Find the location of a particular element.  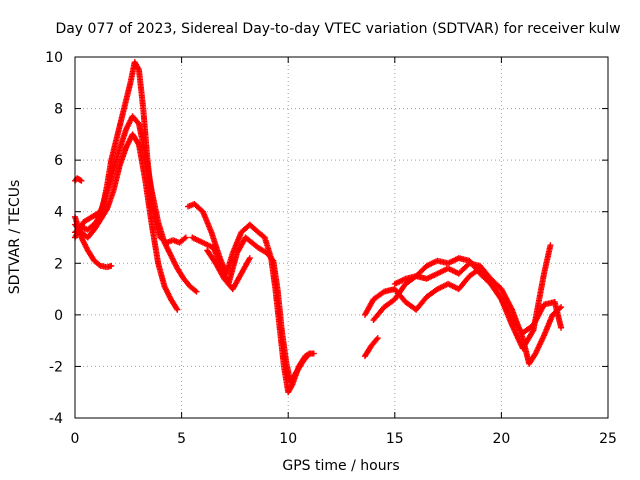

x-tick-label: 0 is located at coordinates (75, 439).